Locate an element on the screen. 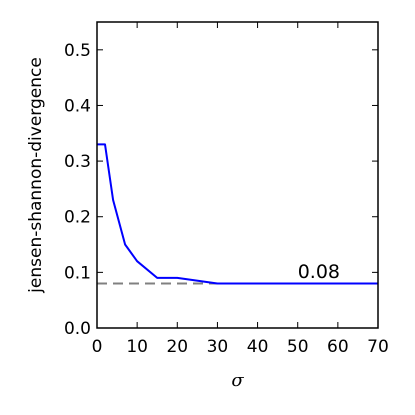  y-tick-label: 0.3 is located at coordinates (77, 162).